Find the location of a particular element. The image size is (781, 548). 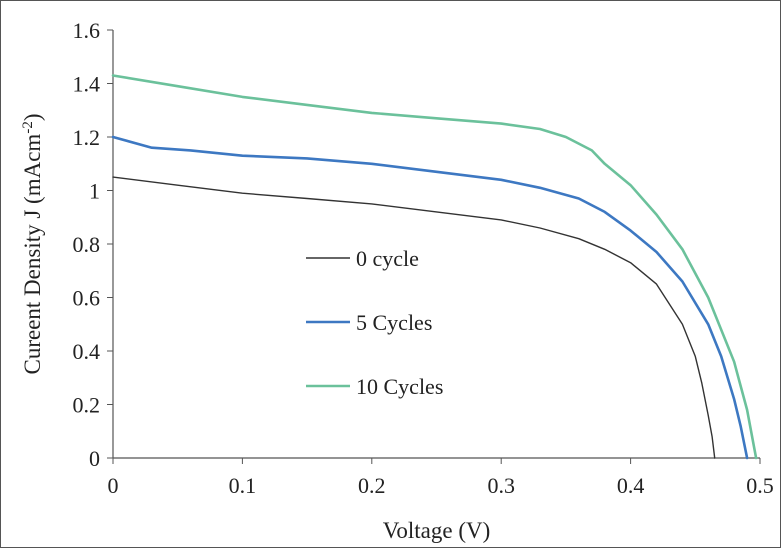

x-tick-label: 0.2 is located at coordinates (372, 485).